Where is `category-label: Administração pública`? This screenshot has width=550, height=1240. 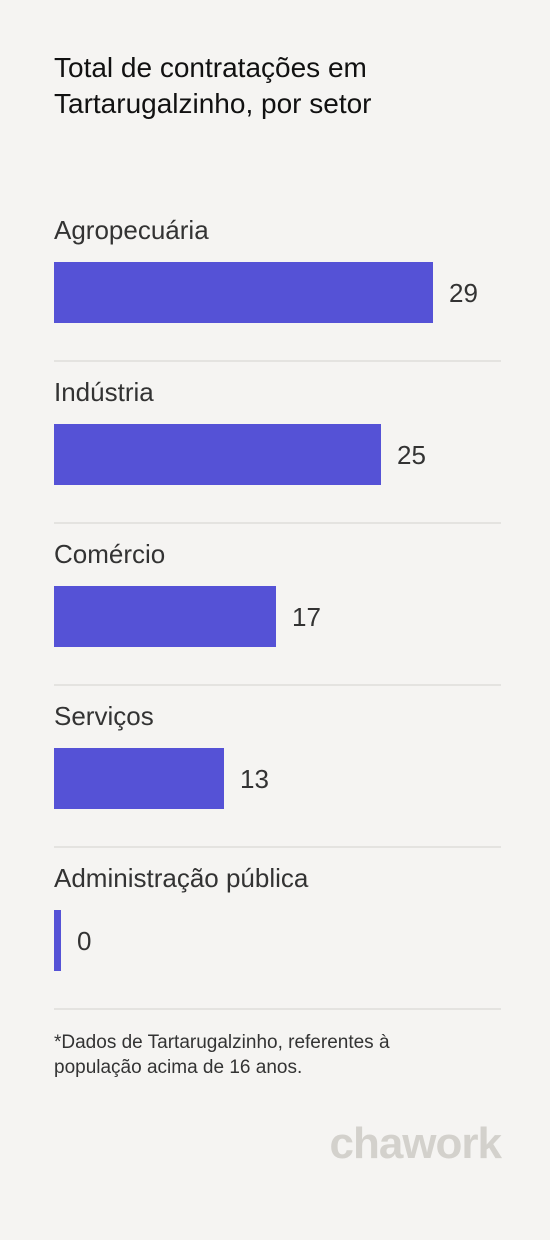
category-label: Administração pública is located at coordinates (181, 878).